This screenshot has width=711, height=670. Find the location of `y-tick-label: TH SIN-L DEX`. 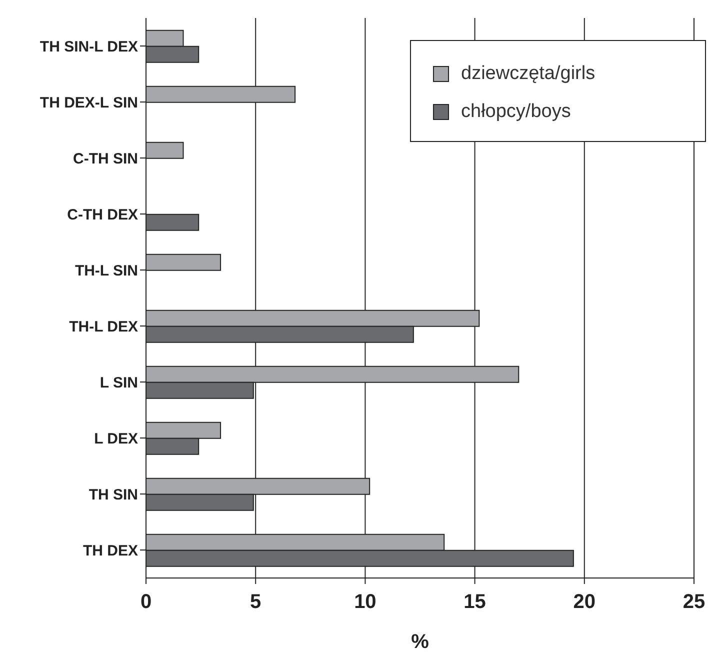

y-tick-label: TH SIN-L DEX is located at coordinates (89, 47).